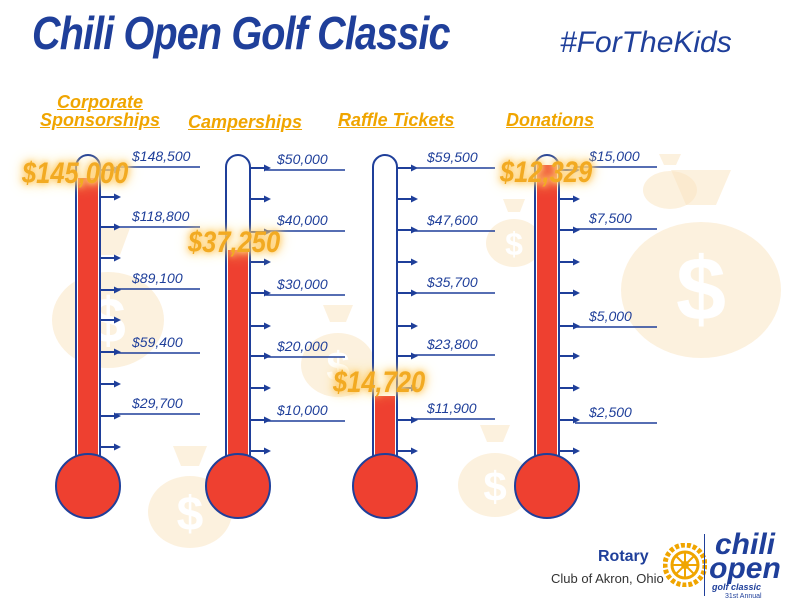 The width and height of the screenshot is (792, 612). Describe the element at coordinates (670, 181) in the screenshot. I see `money-bag-icon` at that location.